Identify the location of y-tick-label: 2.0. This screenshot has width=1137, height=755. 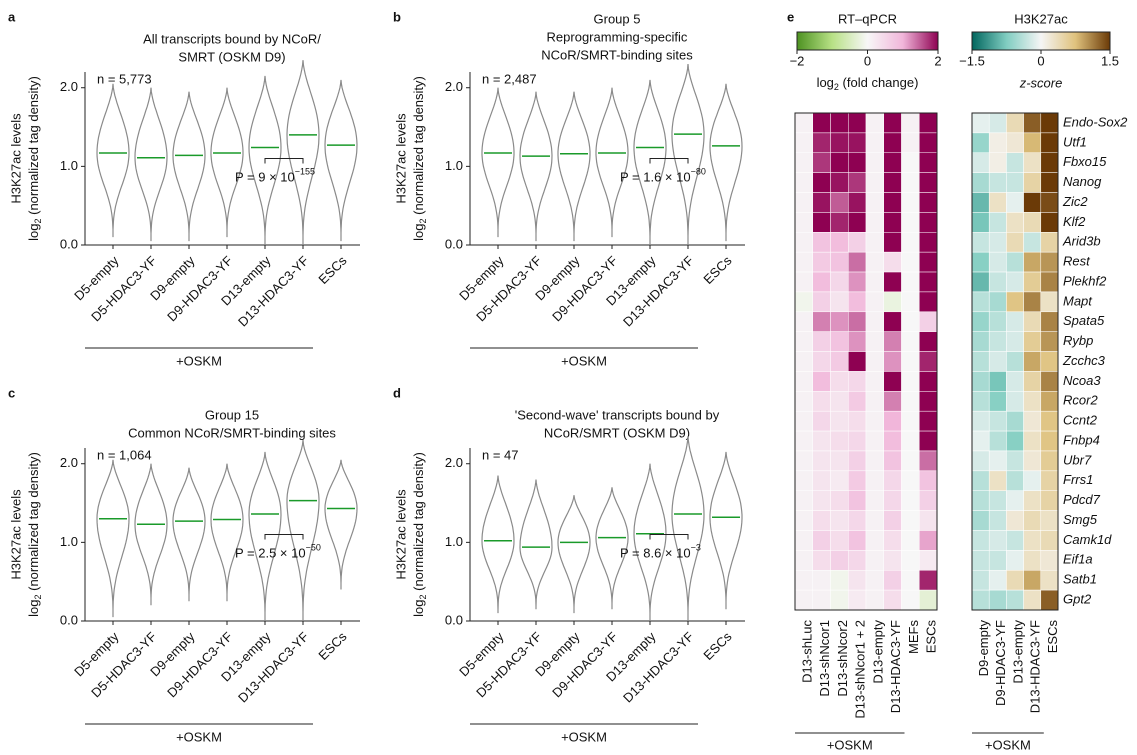
(69, 86).